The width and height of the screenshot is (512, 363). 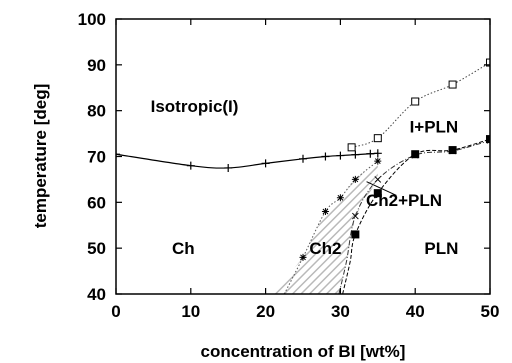 I want to click on x-tick-label: 0, so click(x=115, y=311).